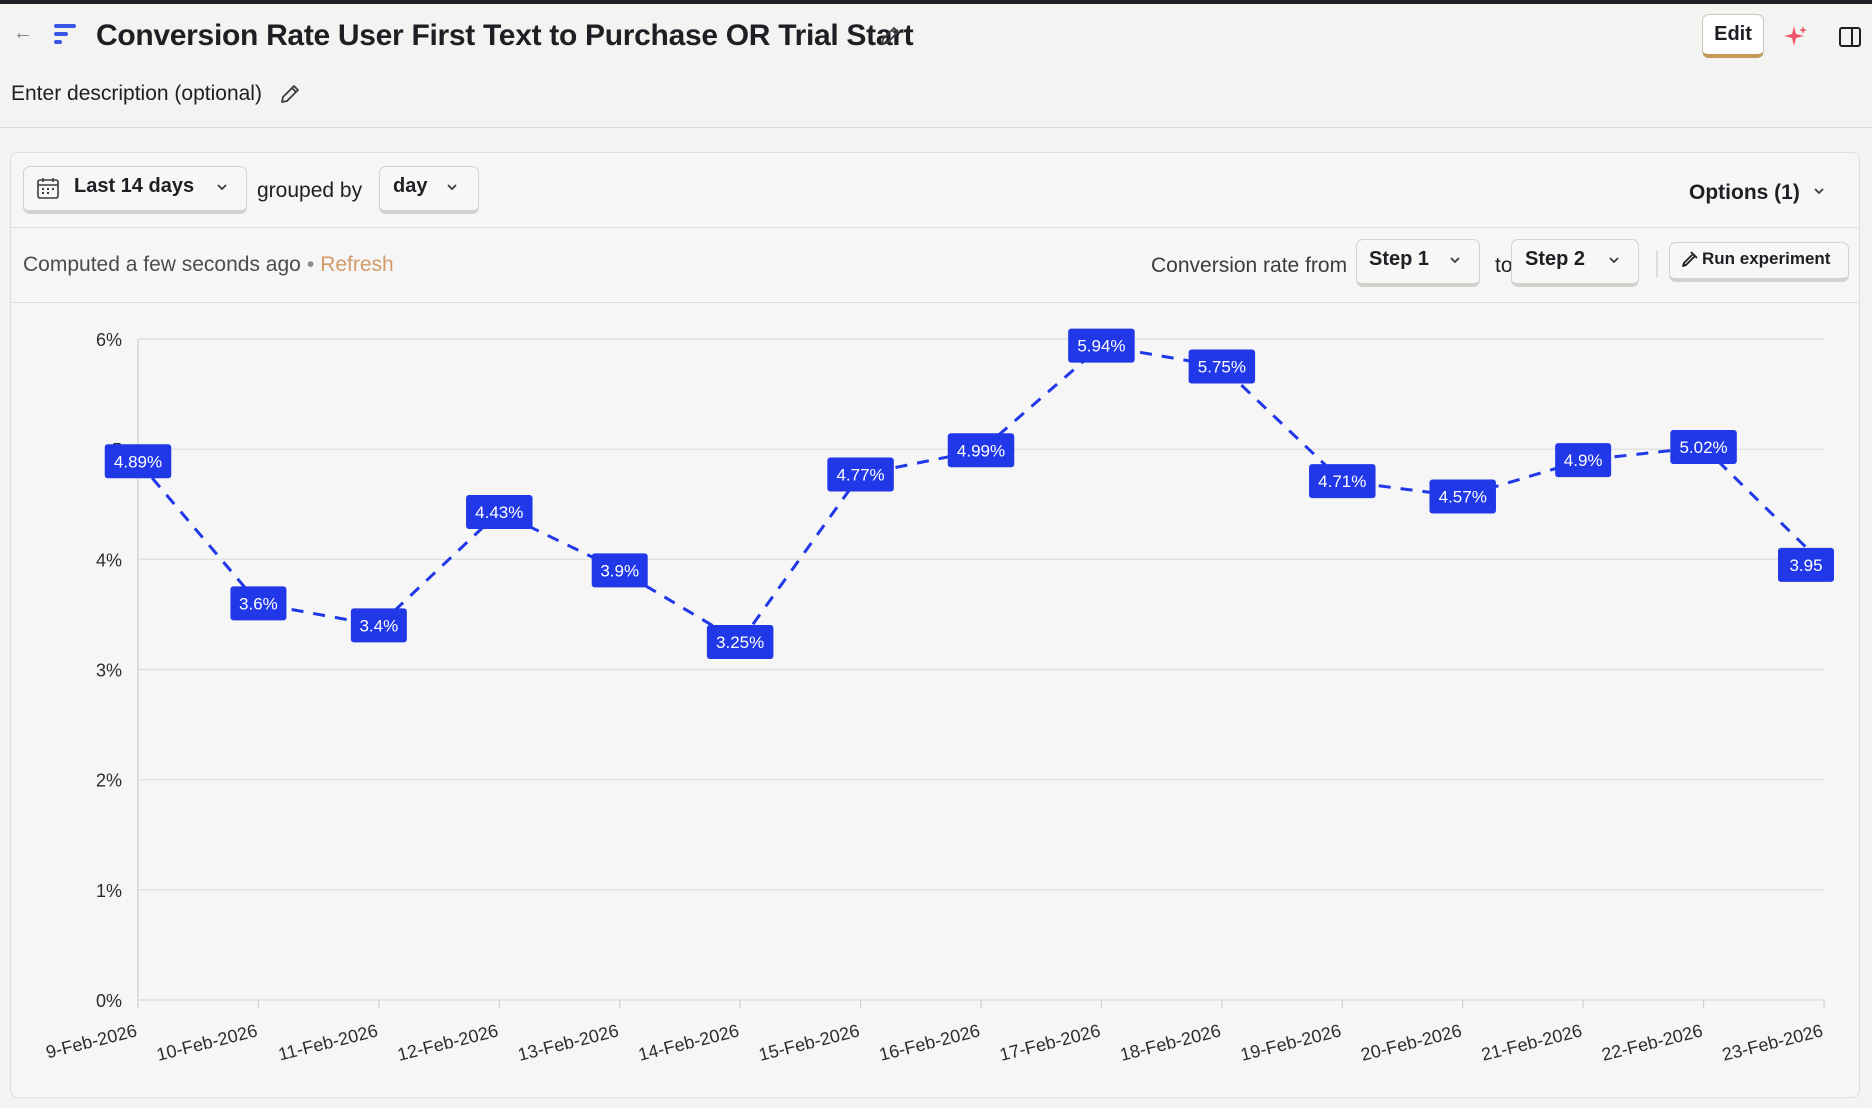 The image size is (1872, 1108). What do you see at coordinates (935, 190) in the screenshot?
I see `filters-row: Last 14 days grouped by day Options (1)` at bounding box center [935, 190].